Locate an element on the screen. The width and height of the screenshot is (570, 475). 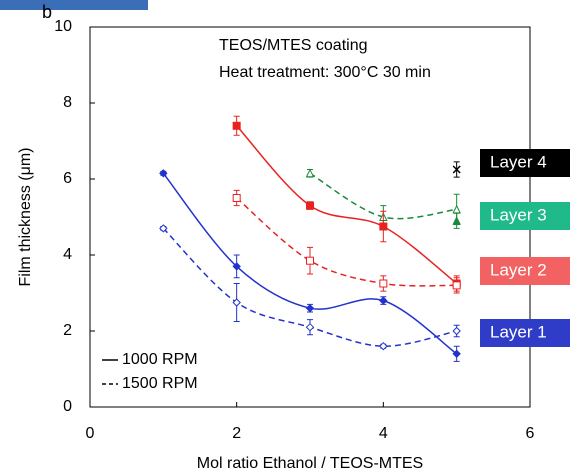
y-tick-label: 10 is located at coordinates (63, 26).